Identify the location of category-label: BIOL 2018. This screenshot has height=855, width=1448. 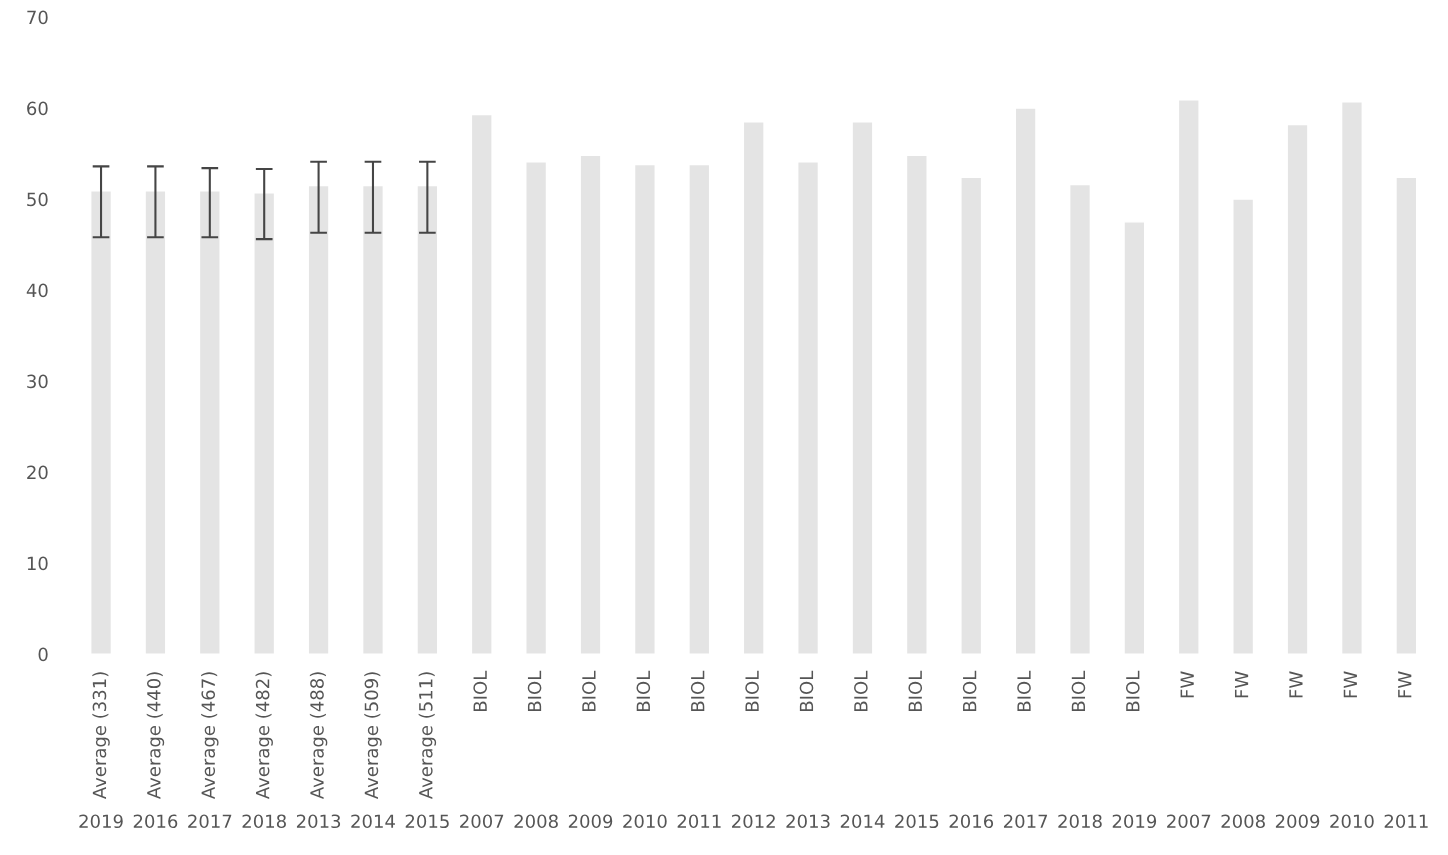
(1080, 749).